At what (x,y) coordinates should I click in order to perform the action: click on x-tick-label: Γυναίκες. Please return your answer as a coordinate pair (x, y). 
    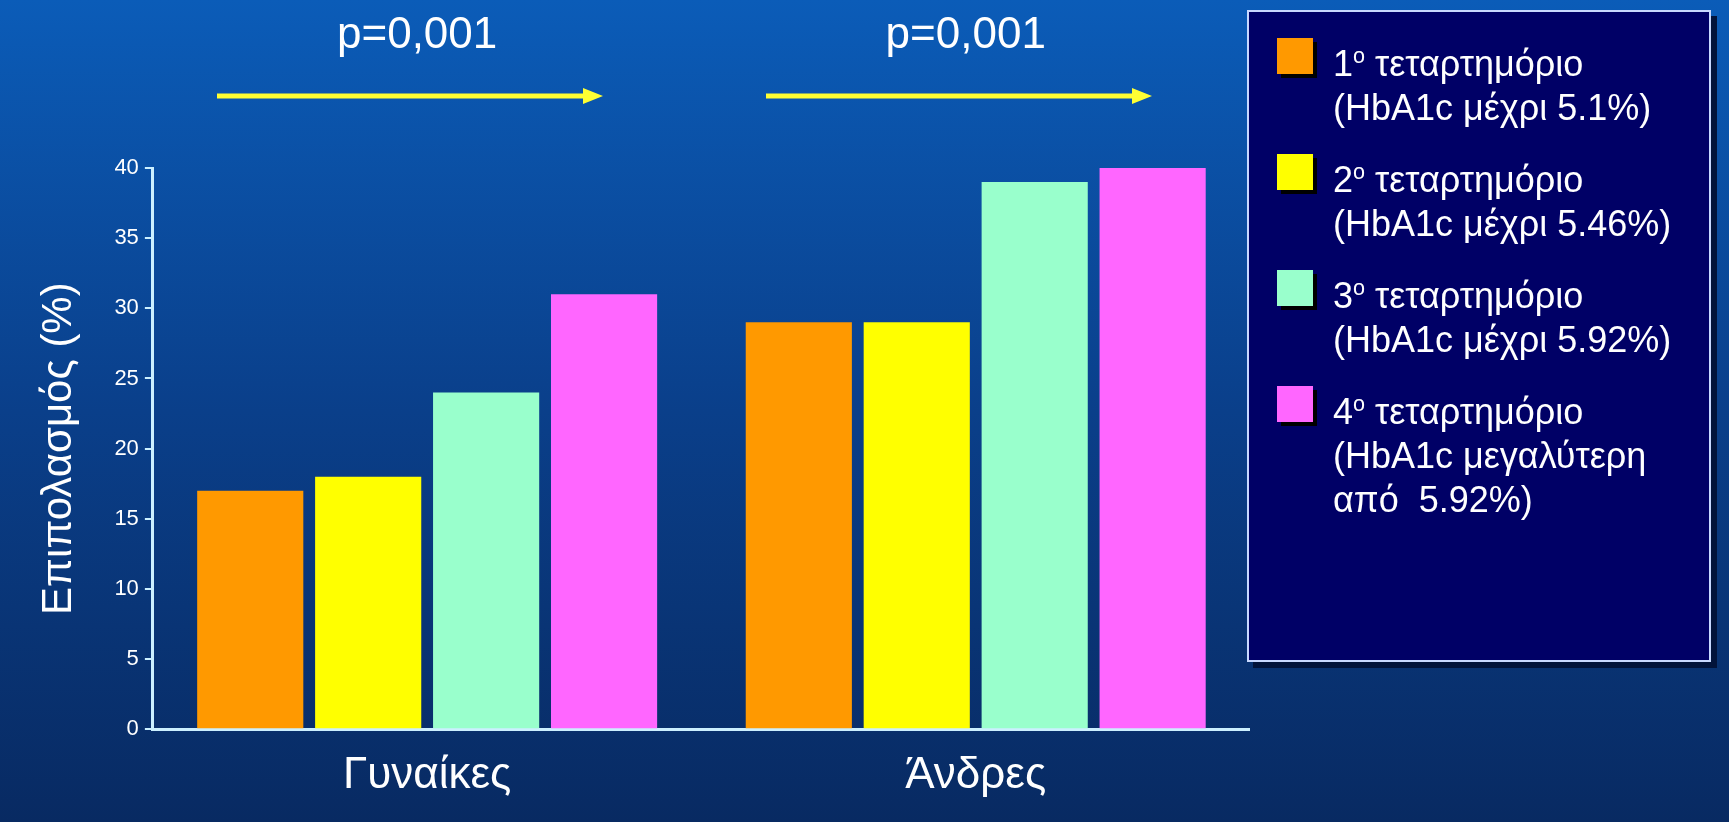
    Looking at the image, I should click on (427, 772).